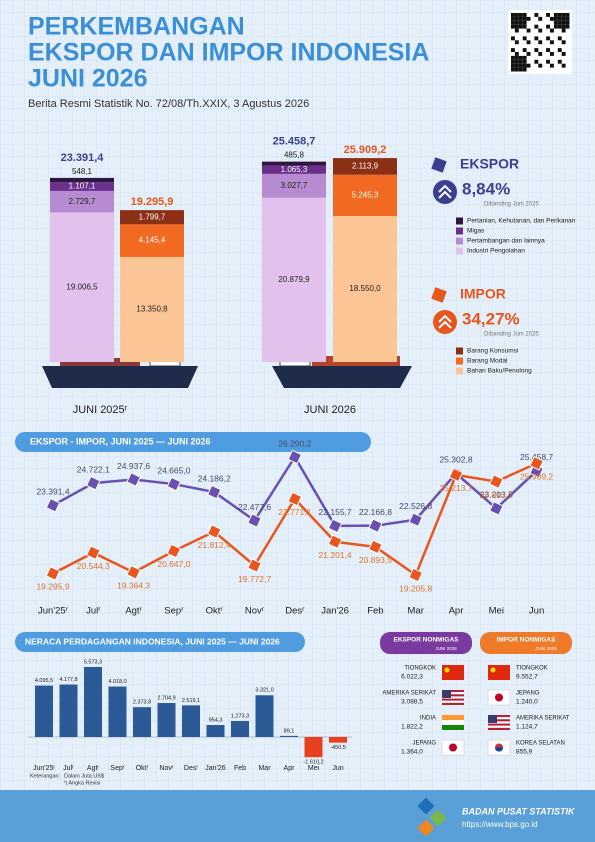 This screenshot has height=842, width=595. What do you see at coordinates (375, 560) in the screenshot?
I see `value-label: 20.893,5` at bounding box center [375, 560].